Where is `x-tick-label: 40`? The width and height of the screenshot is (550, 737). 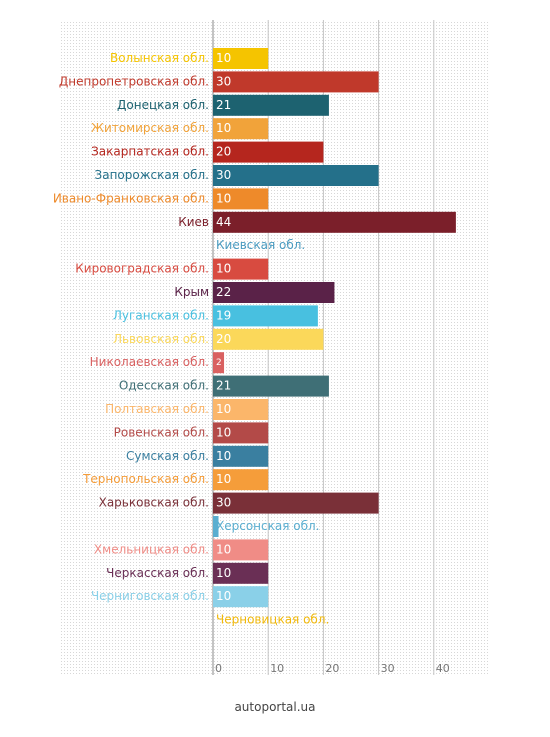
x-tick-label: 40 is located at coordinates (443, 668).